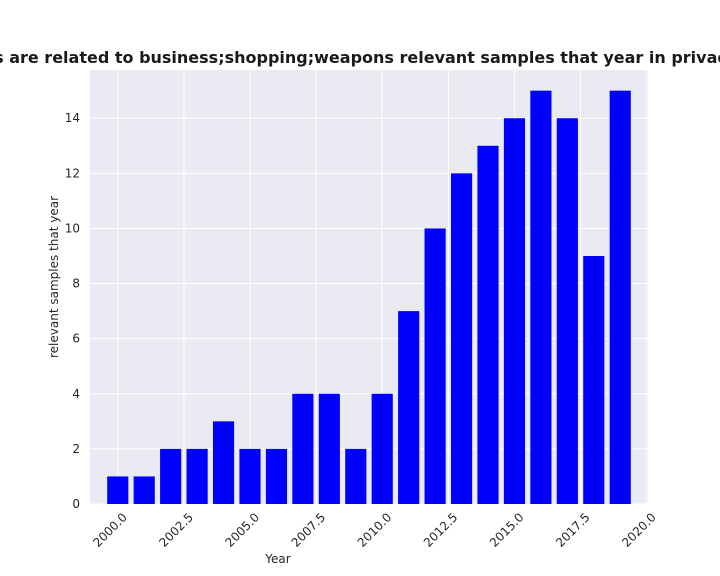 The height and width of the screenshot is (576, 720). What do you see at coordinates (76, 339) in the screenshot?
I see `y-tick-label: 6` at bounding box center [76, 339].